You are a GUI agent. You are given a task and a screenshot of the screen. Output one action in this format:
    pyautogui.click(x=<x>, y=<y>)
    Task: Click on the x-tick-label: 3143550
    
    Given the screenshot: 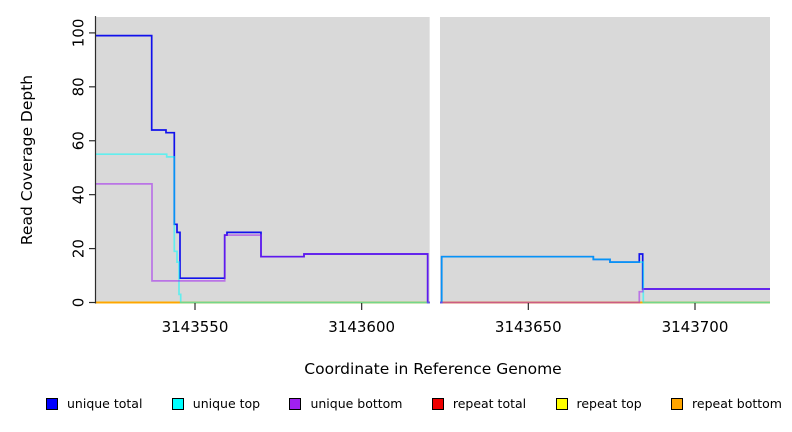 What is the action you would take?
    pyautogui.click(x=195, y=327)
    